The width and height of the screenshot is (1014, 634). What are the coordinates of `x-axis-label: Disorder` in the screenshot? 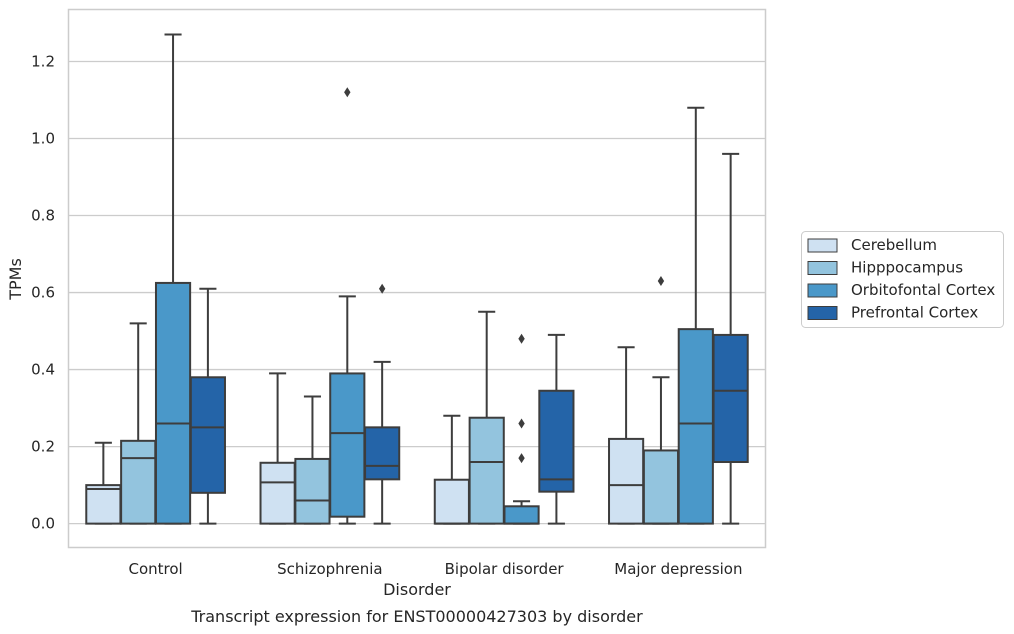 It's located at (417, 589).